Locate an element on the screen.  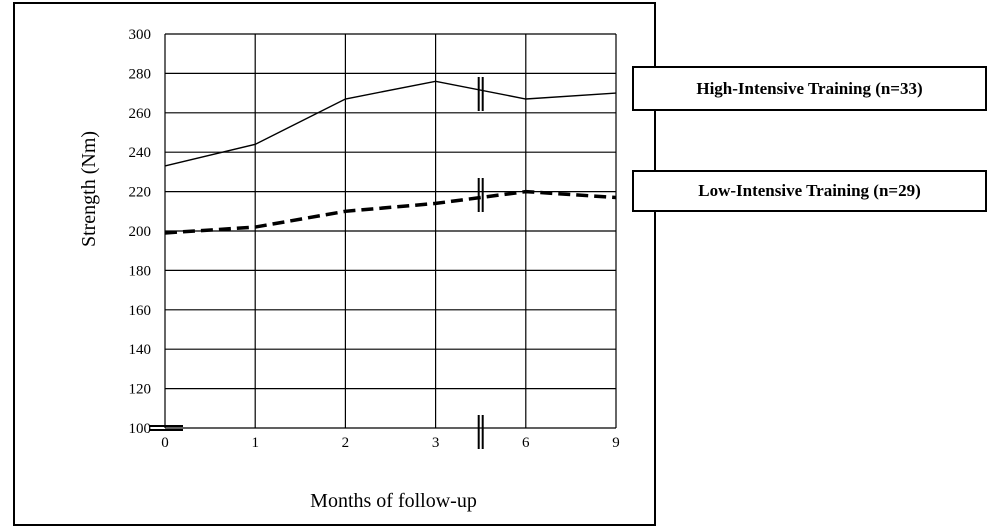
x-tick-label: 1 is located at coordinates (255, 443).